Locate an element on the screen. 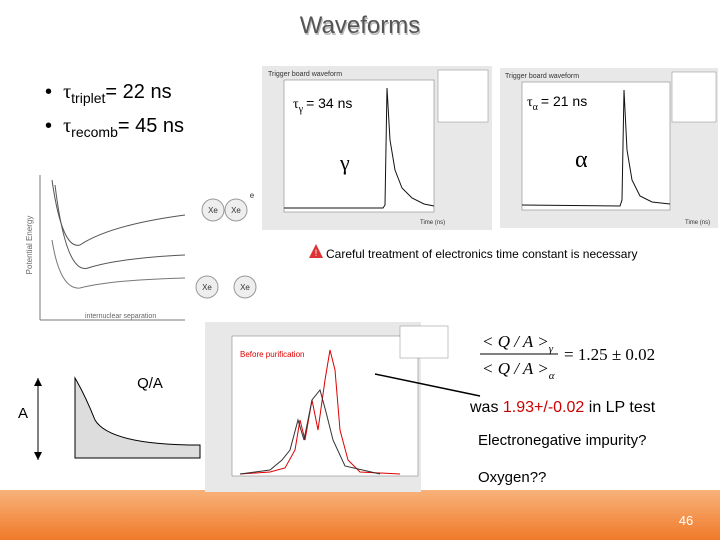 The width and height of the screenshot is (720, 540). note: Oxygen?? is located at coordinates (512, 477).